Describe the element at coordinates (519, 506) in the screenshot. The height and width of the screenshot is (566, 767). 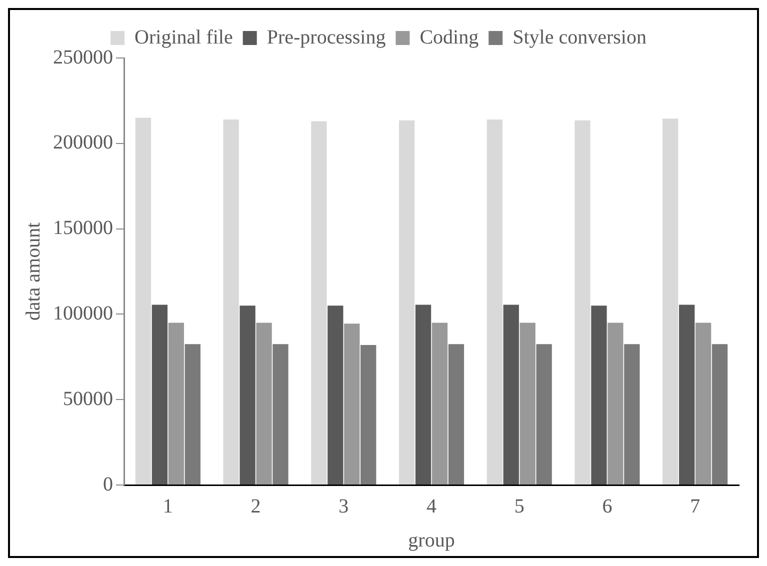
I see `x-tick-label: 5` at that location.